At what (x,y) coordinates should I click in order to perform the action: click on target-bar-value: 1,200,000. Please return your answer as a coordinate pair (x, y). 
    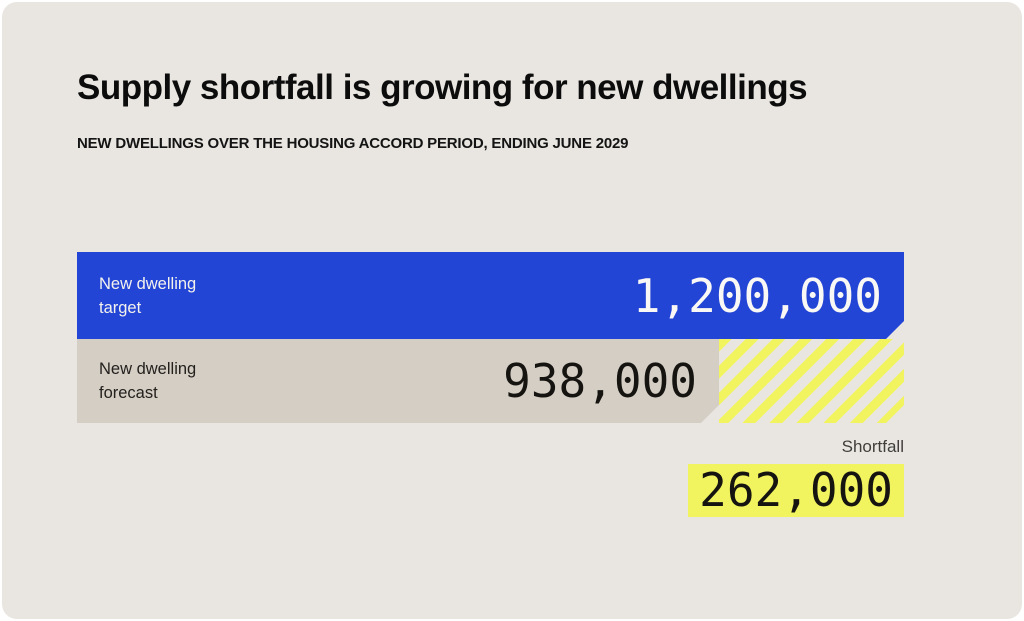
    Looking at the image, I should click on (757, 295).